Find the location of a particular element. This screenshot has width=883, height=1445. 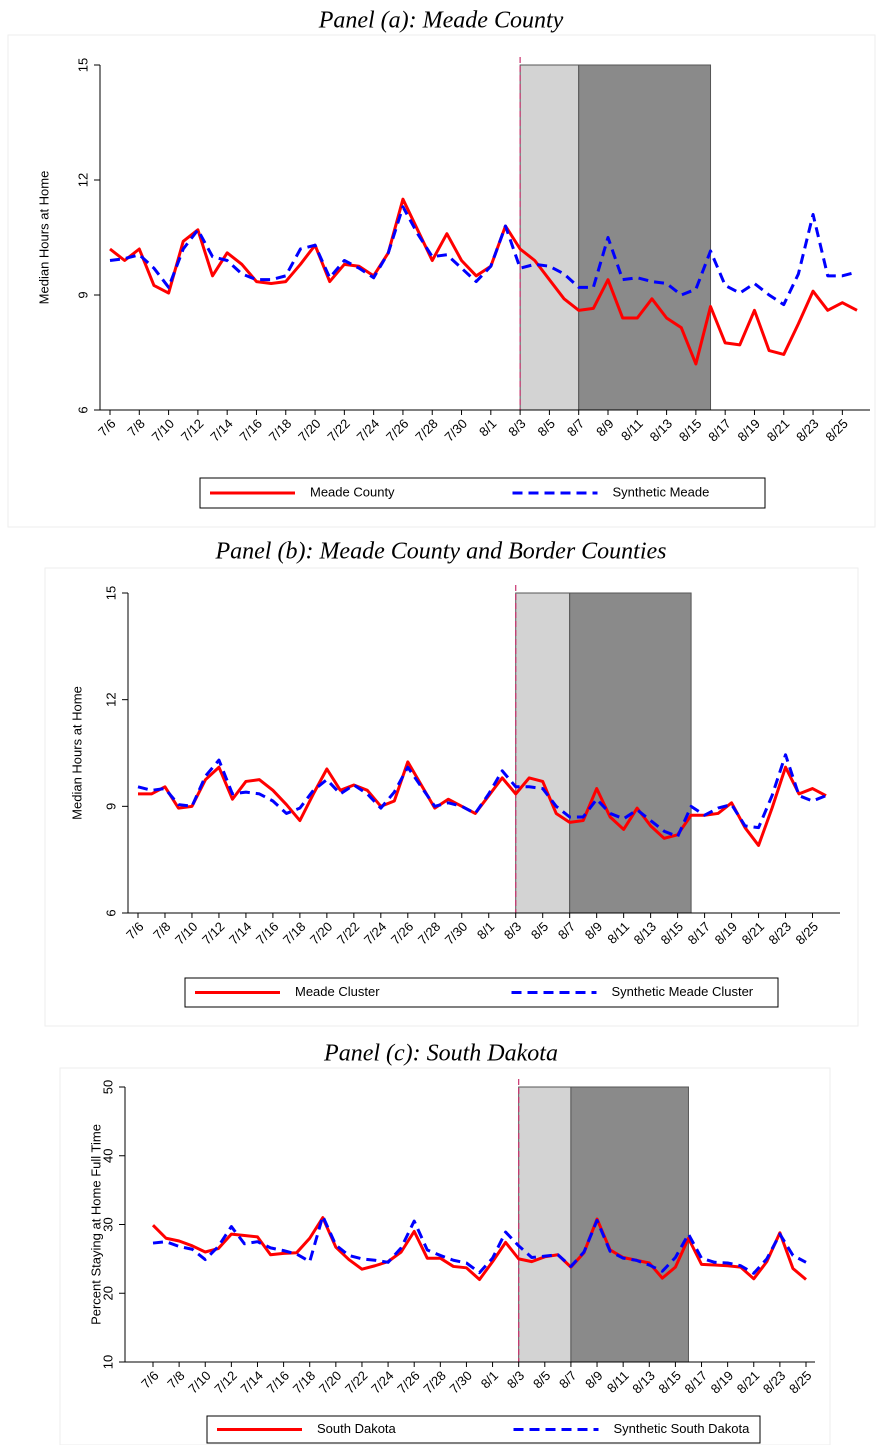

y-tick-label: 20 is located at coordinates (107, 1293).